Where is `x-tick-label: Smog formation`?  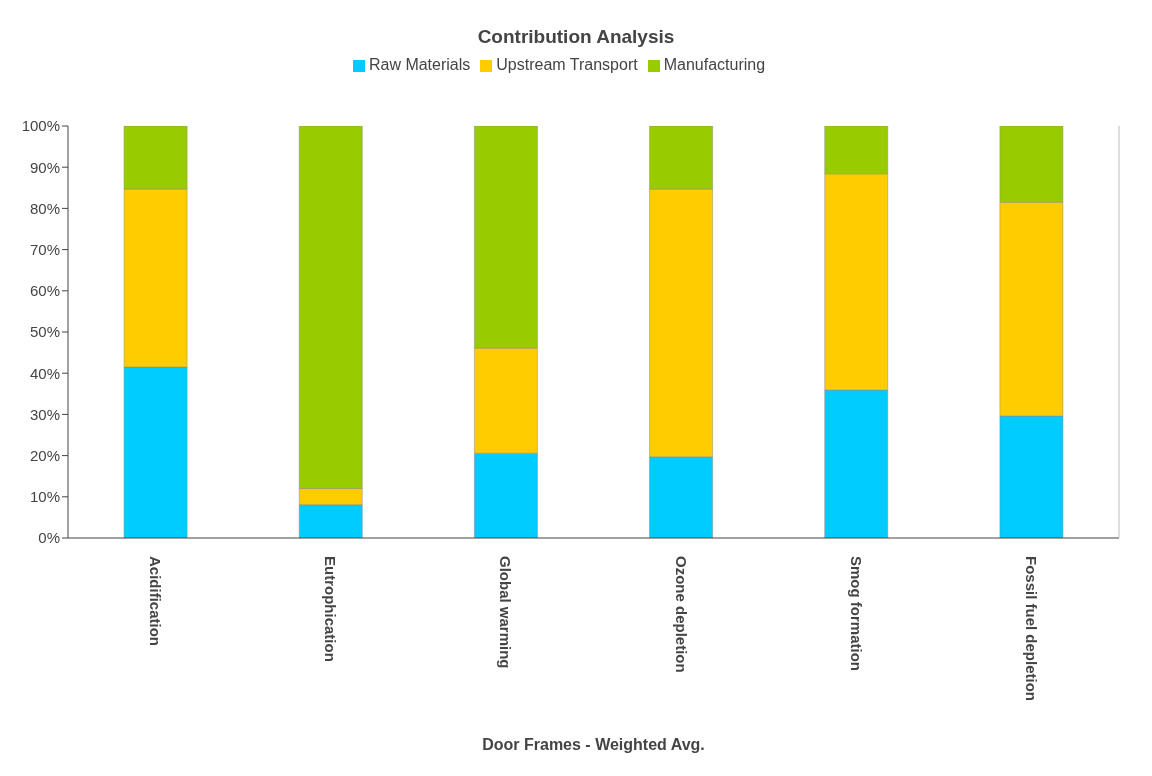
x-tick-label: Smog formation is located at coordinates (856, 613).